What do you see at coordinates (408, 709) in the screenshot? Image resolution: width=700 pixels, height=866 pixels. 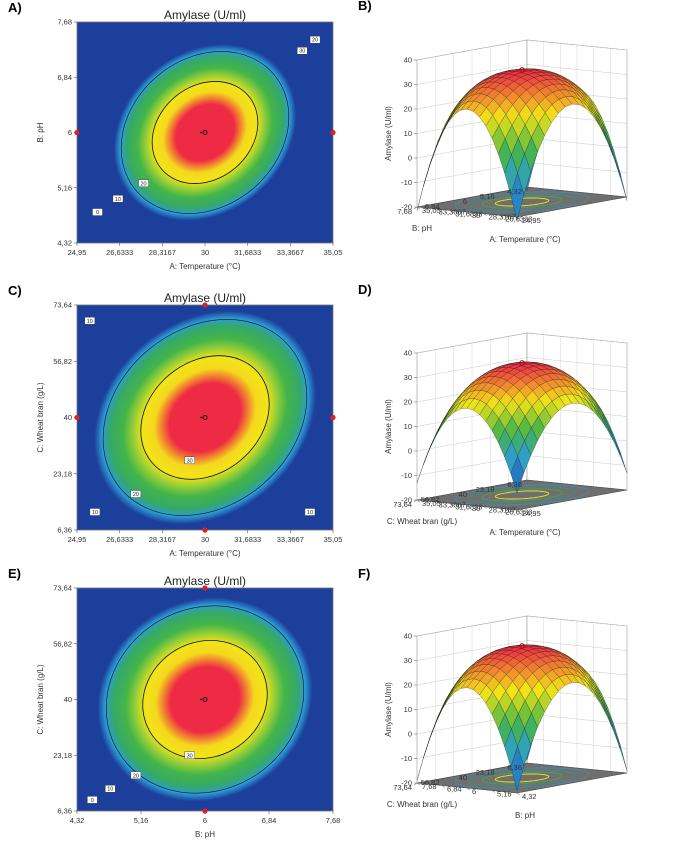 I see `z-tick-label: 10` at bounding box center [408, 709].